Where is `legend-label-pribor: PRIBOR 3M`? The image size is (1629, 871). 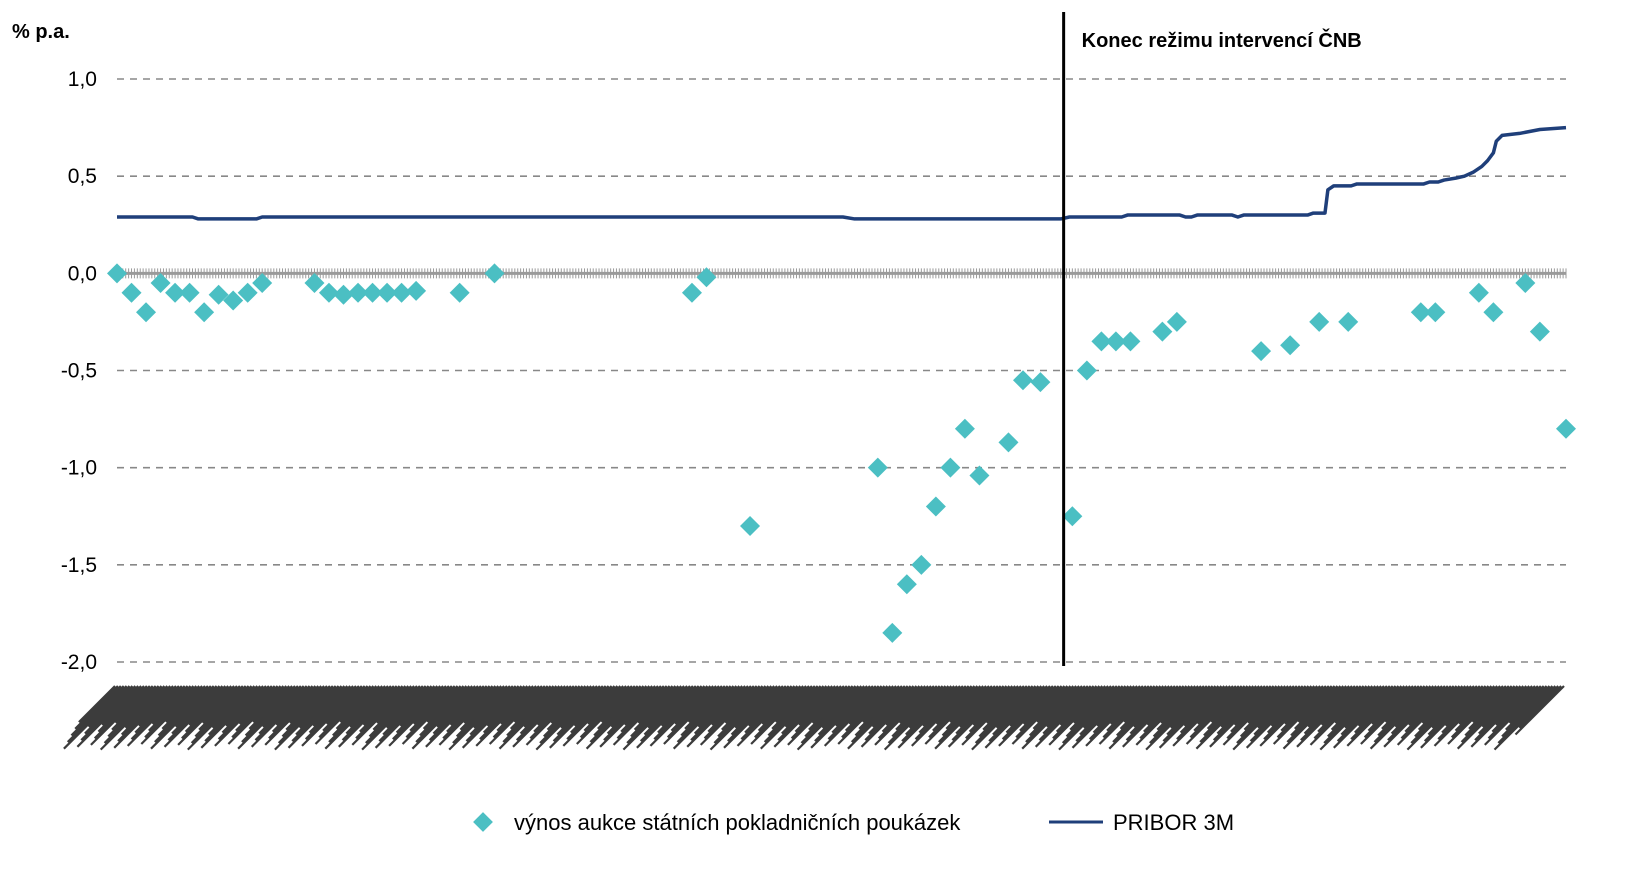 legend-label-pribor: PRIBOR 3M is located at coordinates (1173, 822).